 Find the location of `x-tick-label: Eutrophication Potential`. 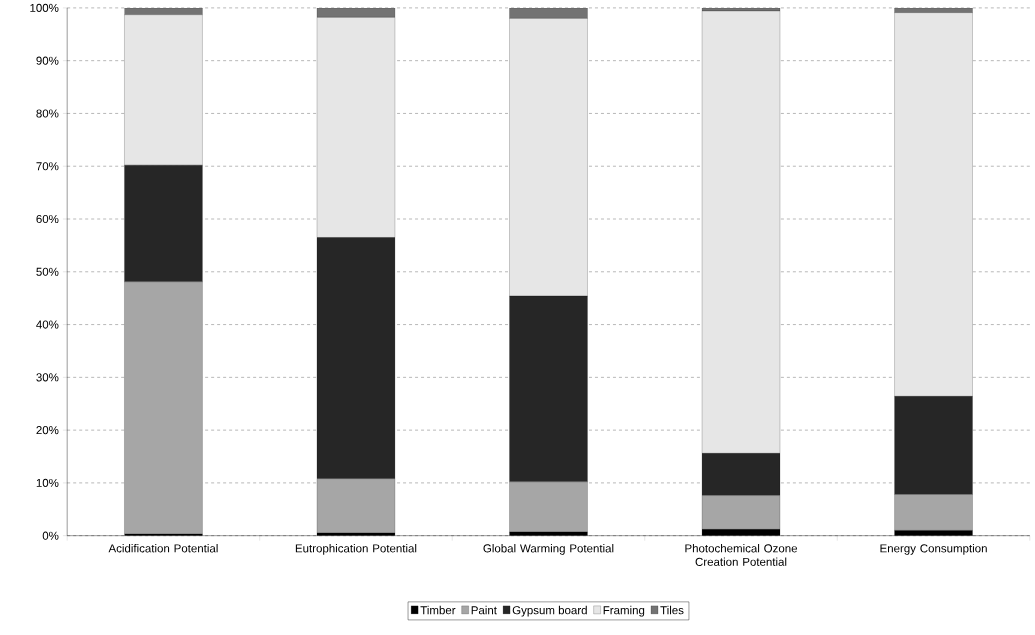

x-tick-label: Eutrophication Potential is located at coordinates (356, 549).